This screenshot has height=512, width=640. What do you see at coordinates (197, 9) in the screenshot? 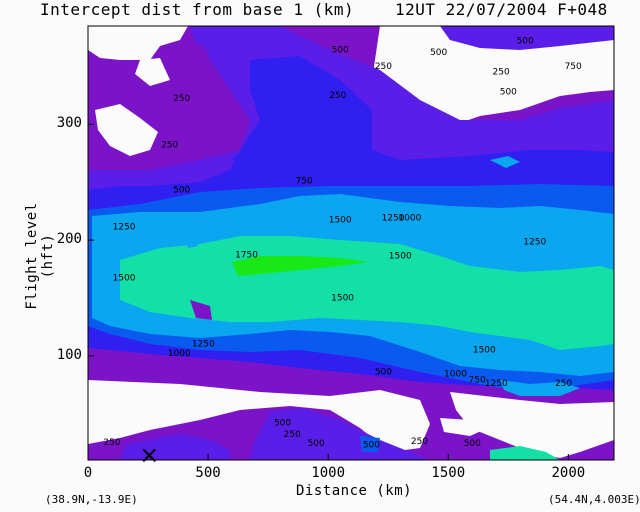
I see `chart-title: Intercept dist from base 1 (km)` at bounding box center [197, 9].